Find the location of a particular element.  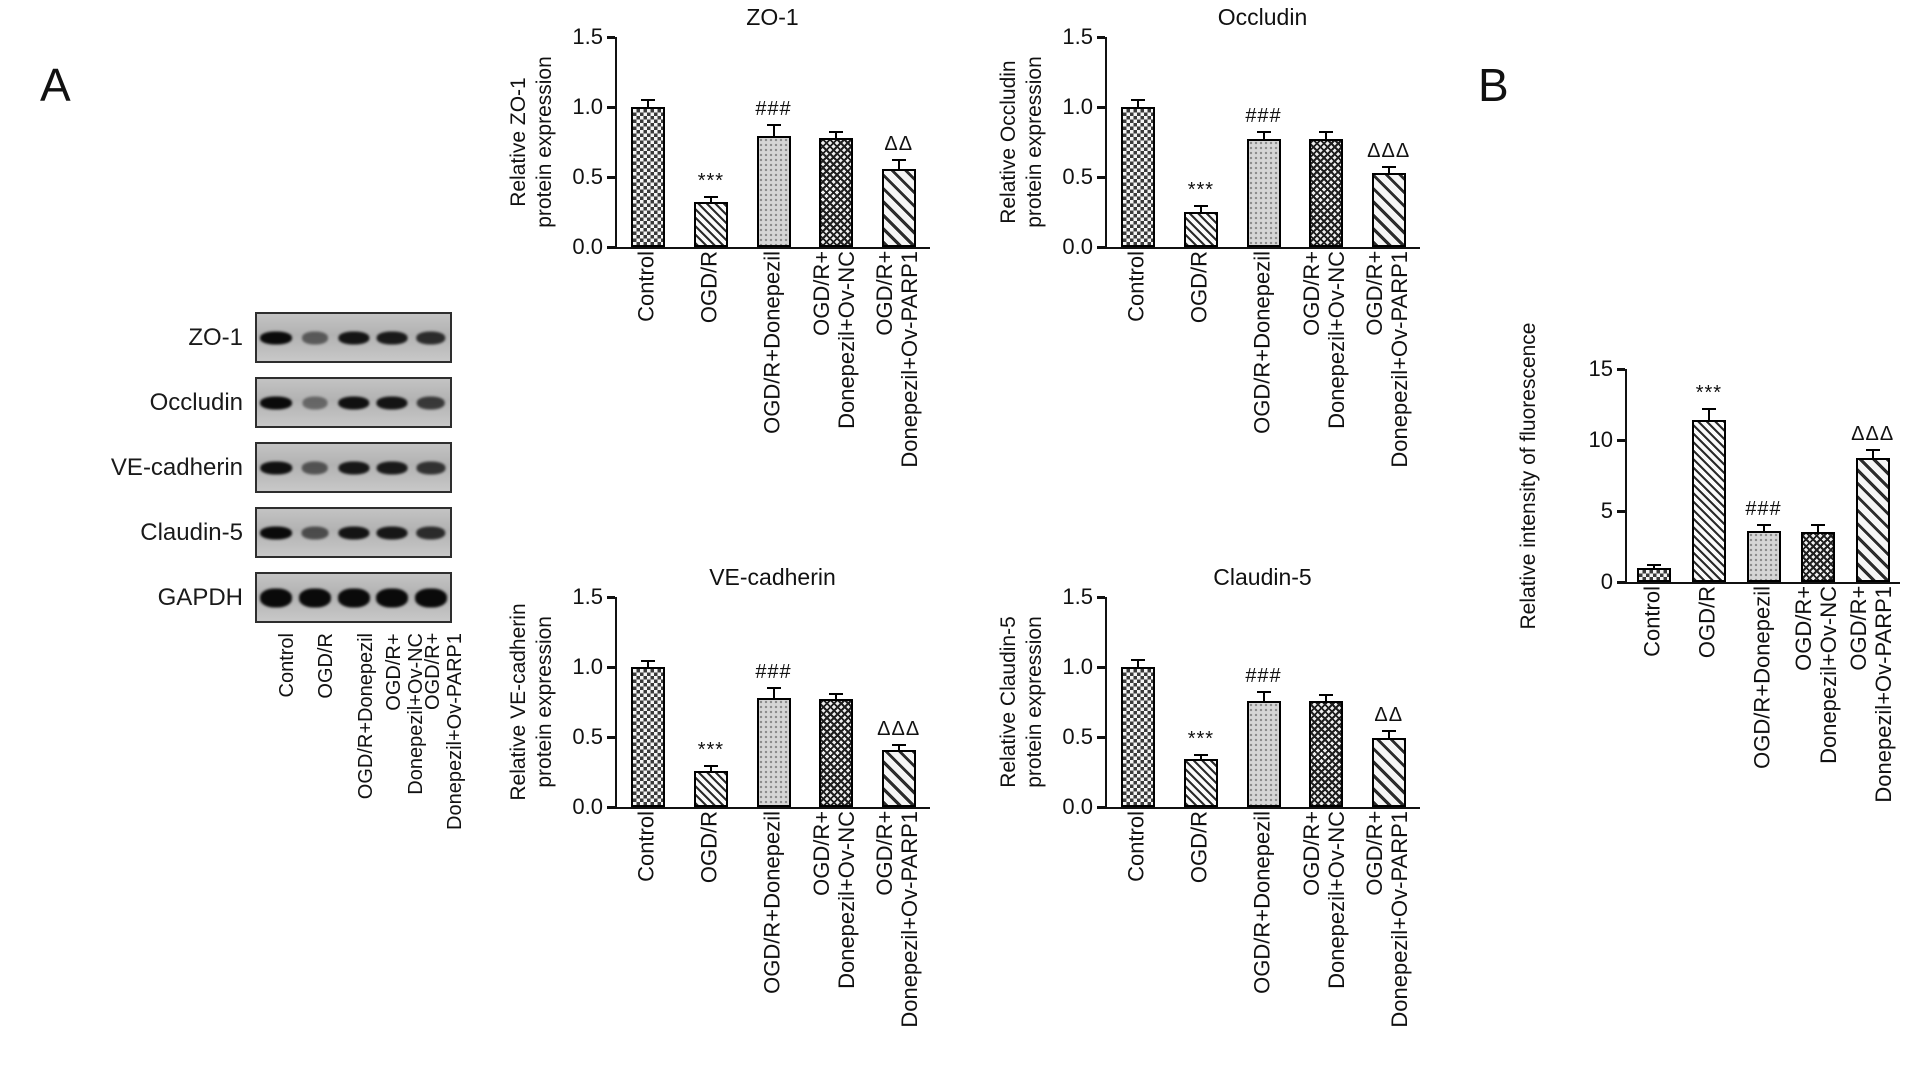

x-category-label: Control is located at coordinates (646, 846).